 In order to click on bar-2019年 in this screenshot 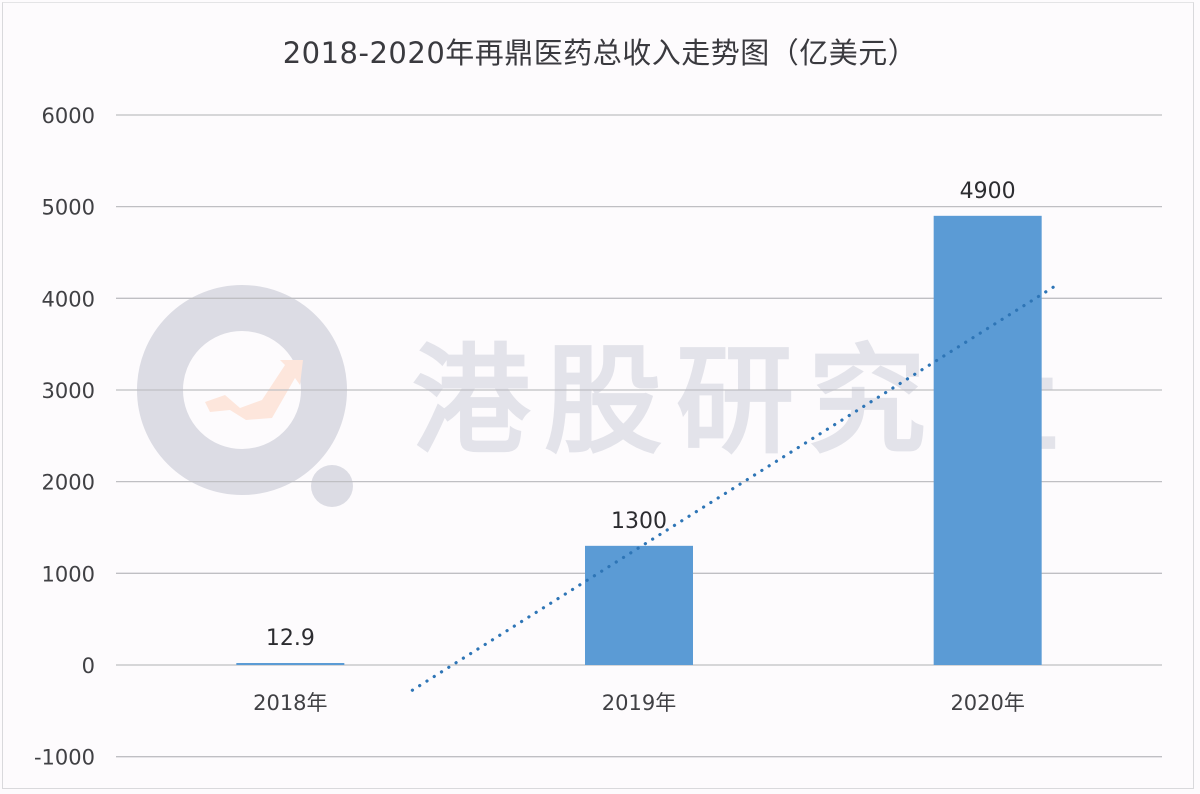, I will do `click(639, 605)`.